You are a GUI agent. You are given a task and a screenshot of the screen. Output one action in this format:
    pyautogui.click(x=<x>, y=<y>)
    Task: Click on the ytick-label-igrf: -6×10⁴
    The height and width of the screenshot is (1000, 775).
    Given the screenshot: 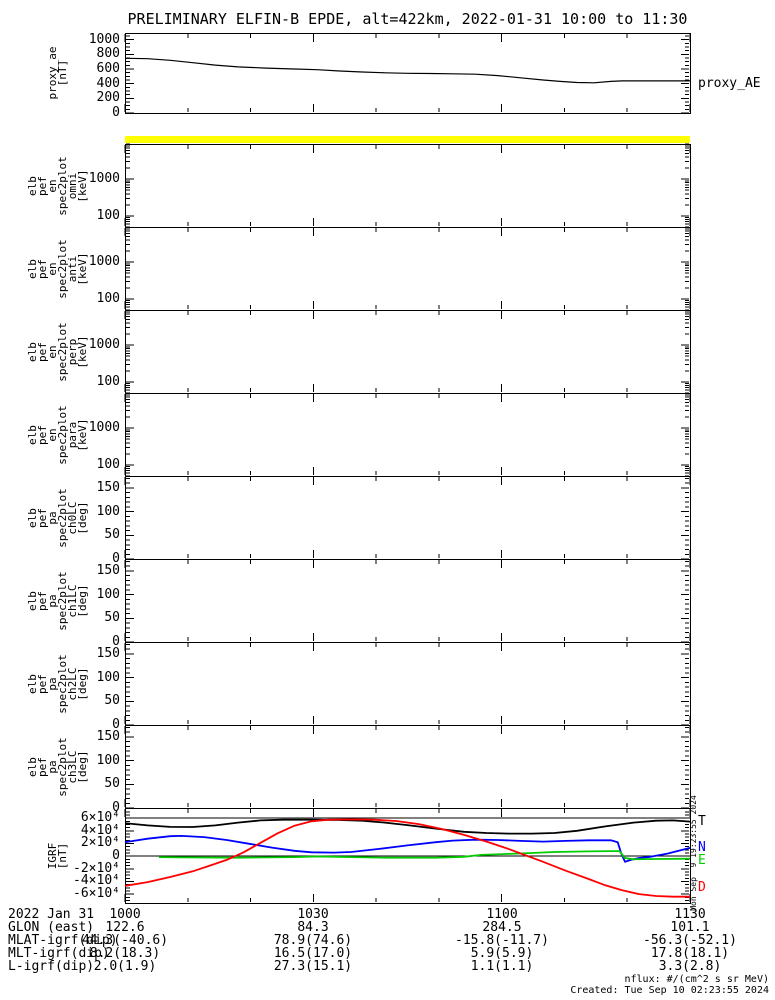 What is the action you would take?
    pyautogui.click(x=96, y=893)
    